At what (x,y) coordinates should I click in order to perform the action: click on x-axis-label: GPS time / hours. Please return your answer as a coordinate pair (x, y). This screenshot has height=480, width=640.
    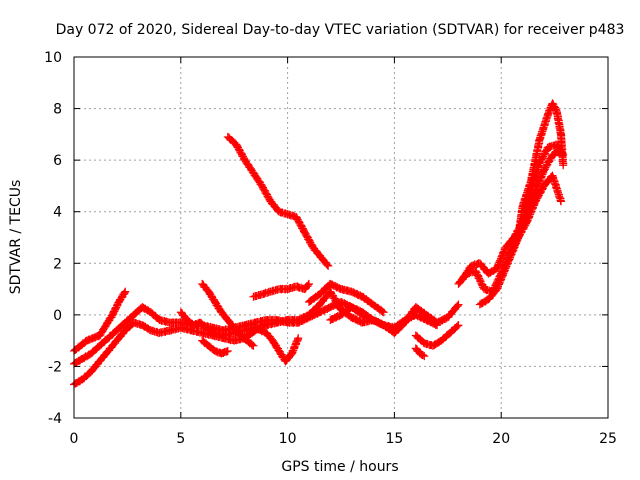
    Looking at the image, I should click on (339, 467).